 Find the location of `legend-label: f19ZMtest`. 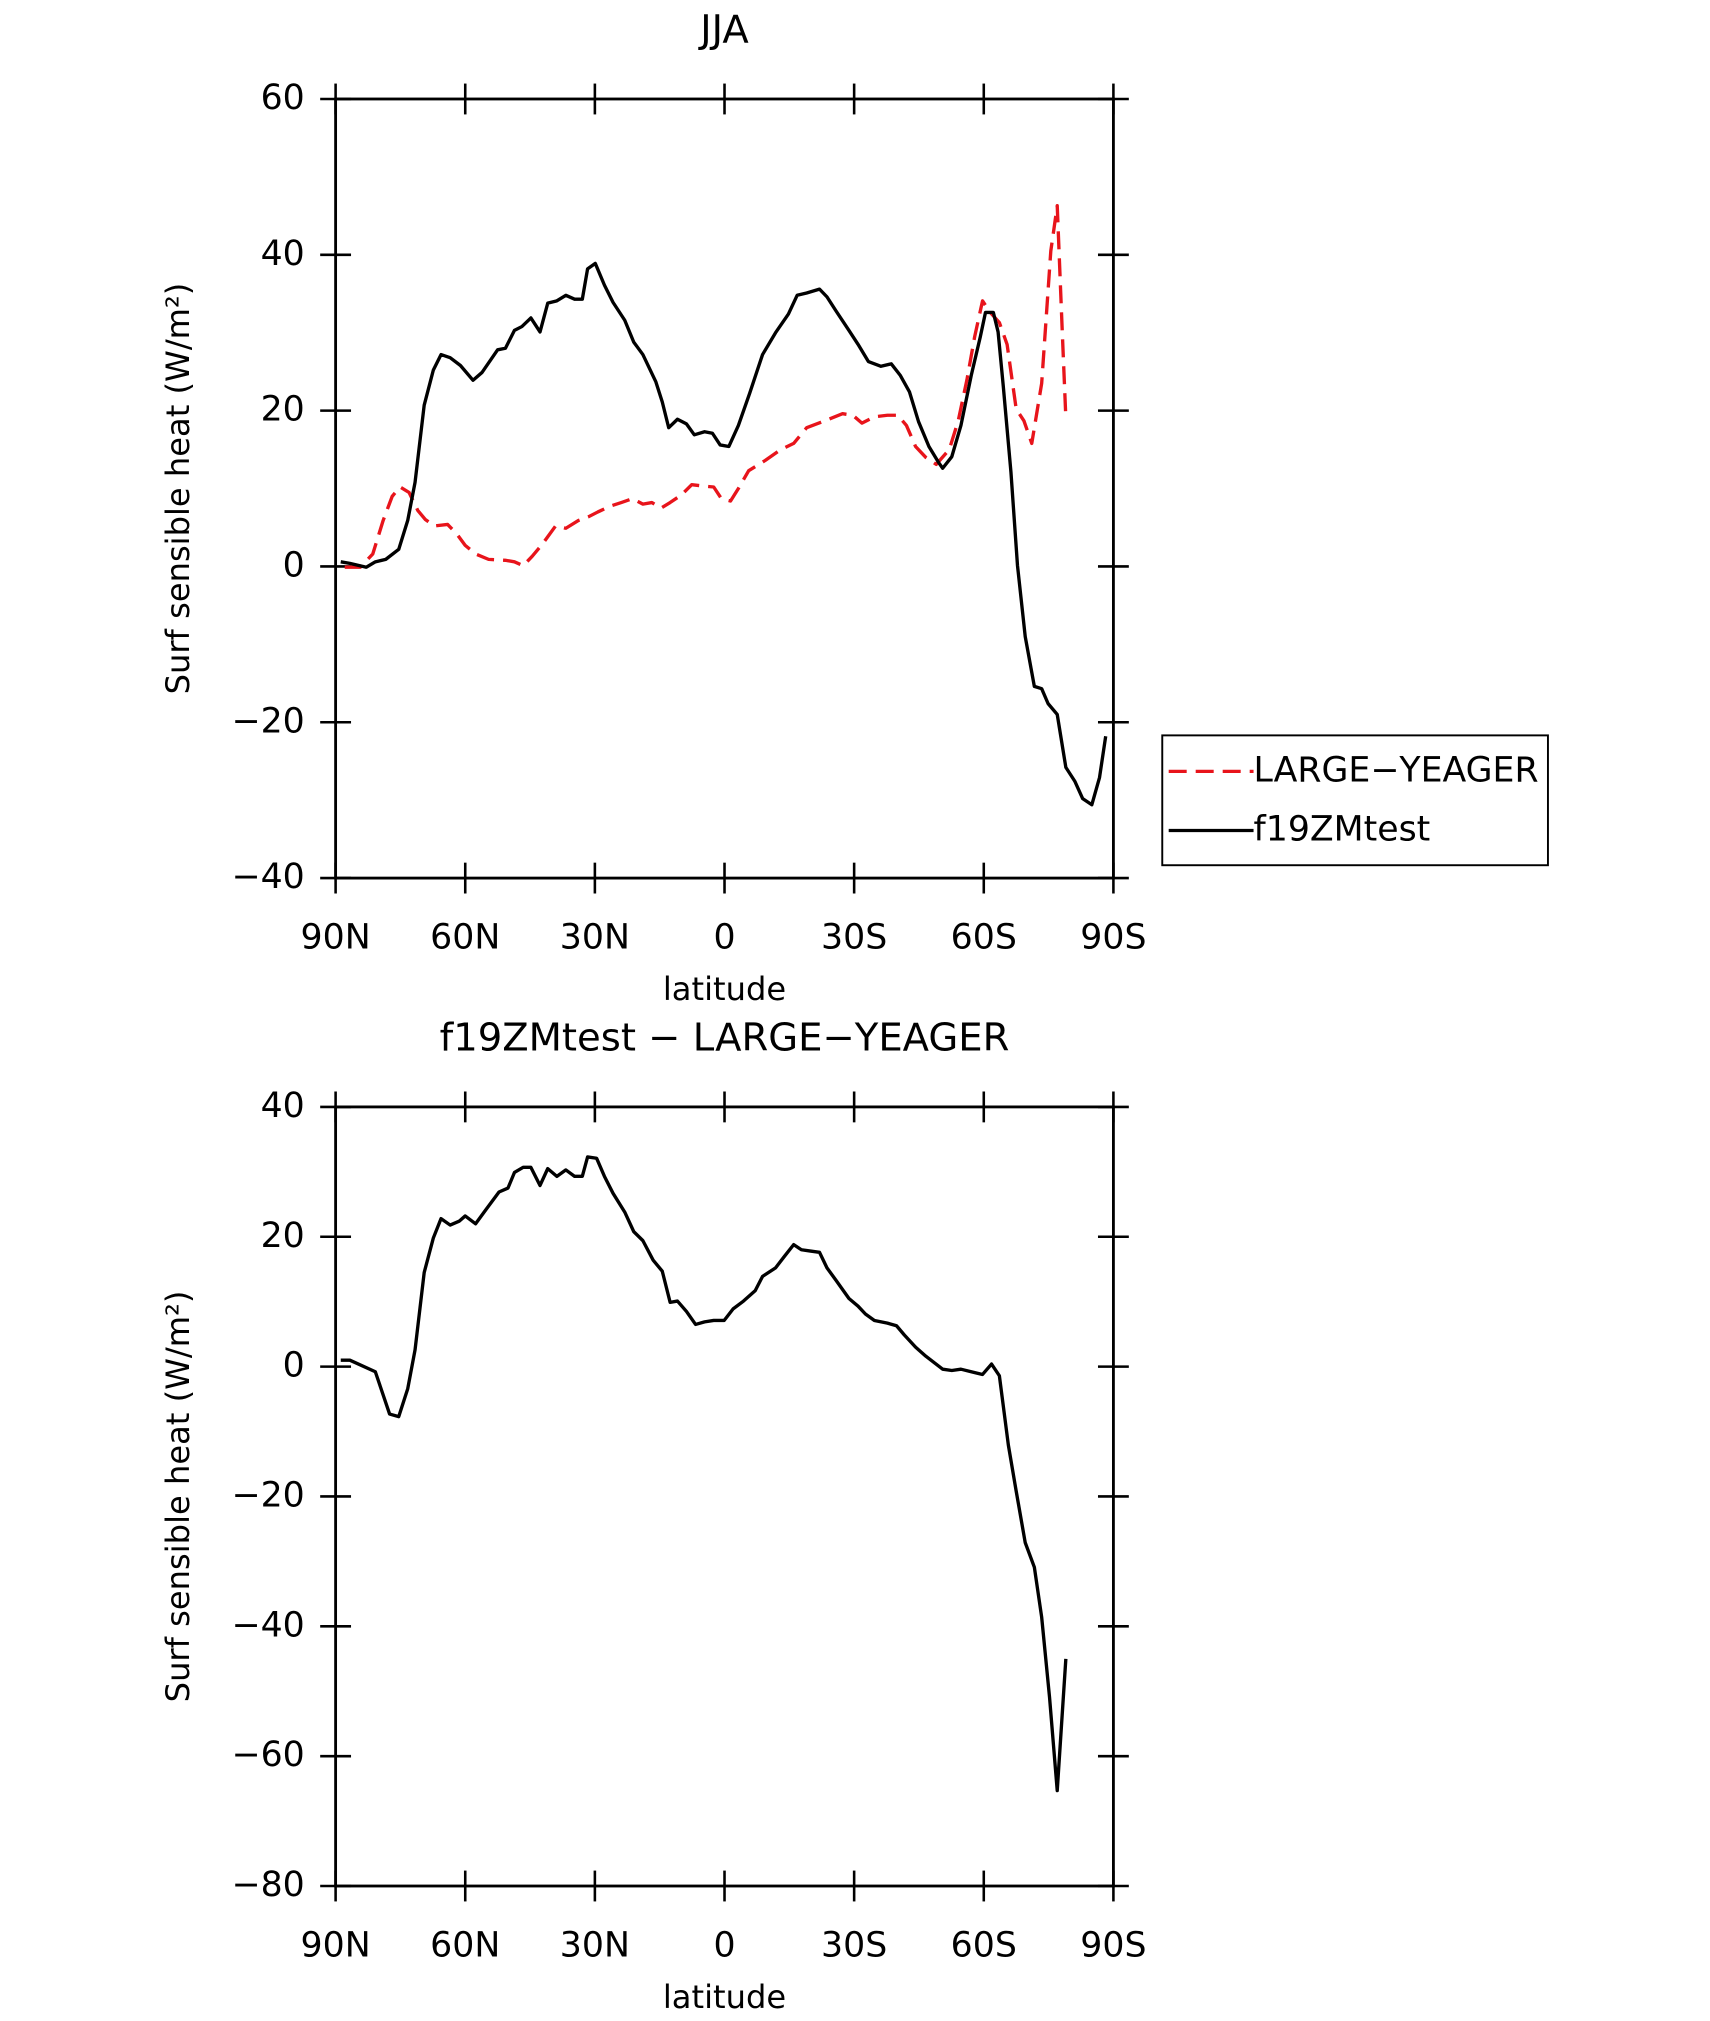

legend-label: f19ZMtest is located at coordinates (1342, 830).